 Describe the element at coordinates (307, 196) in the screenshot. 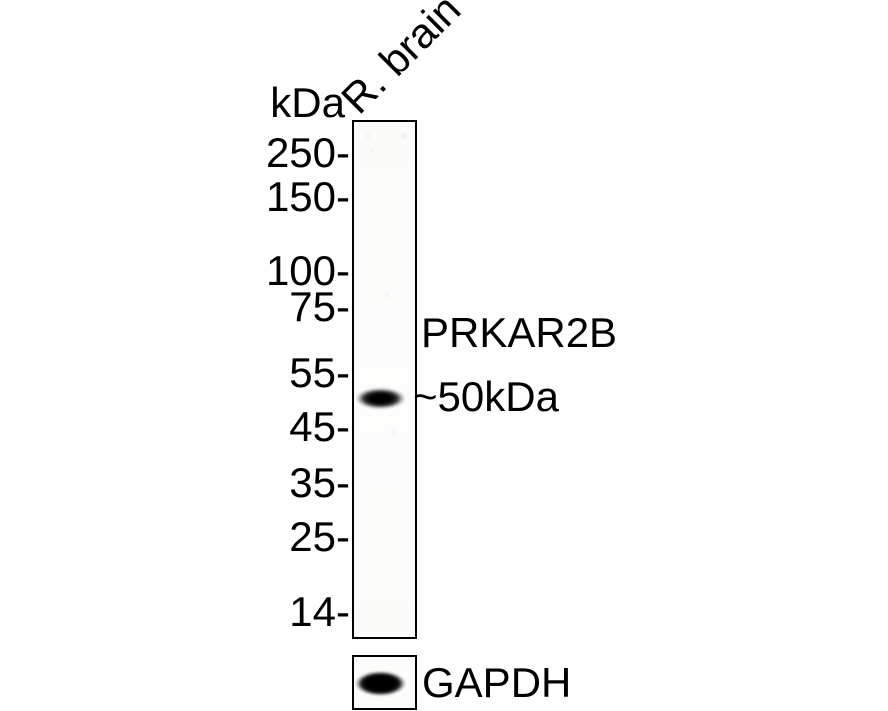

I see `ladder-marker-150: 150-` at that location.